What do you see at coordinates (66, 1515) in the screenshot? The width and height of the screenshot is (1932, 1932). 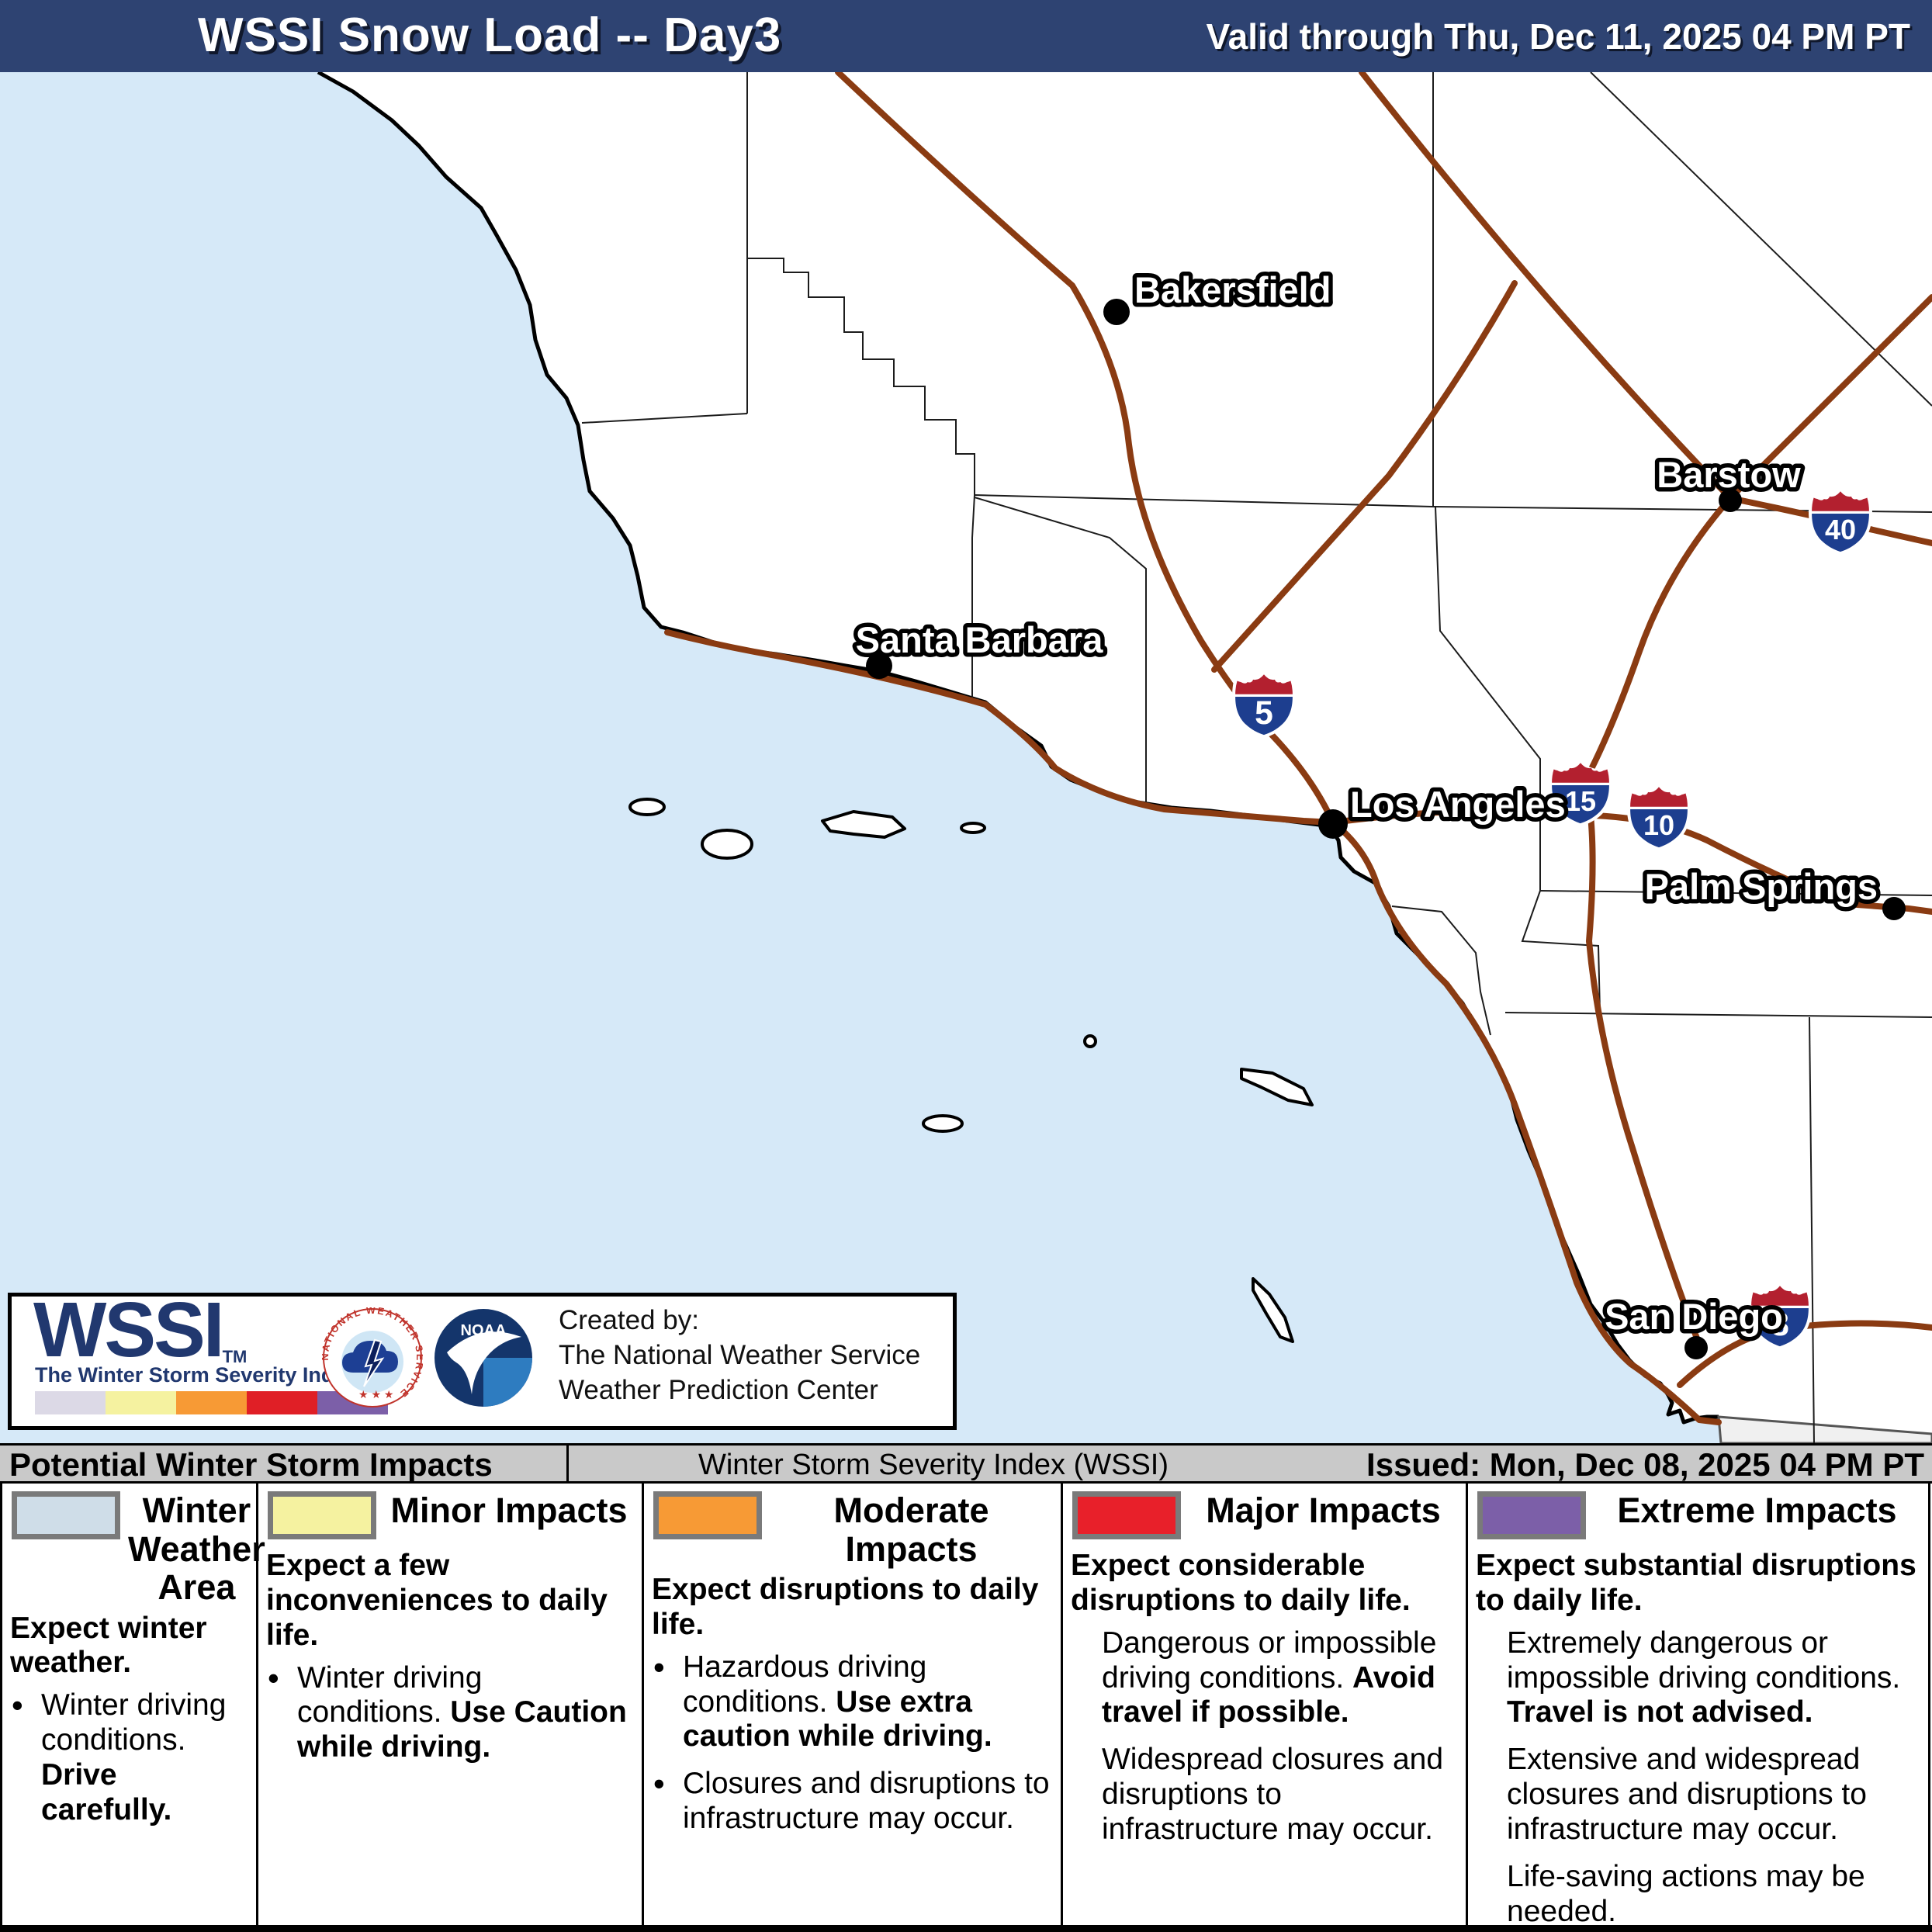 I see `winter-weather-swatch` at bounding box center [66, 1515].